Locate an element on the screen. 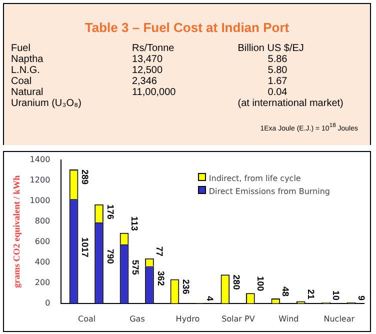 This screenshot has width=376, height=334. data-label: 9 is located at coordinates (361, 297).